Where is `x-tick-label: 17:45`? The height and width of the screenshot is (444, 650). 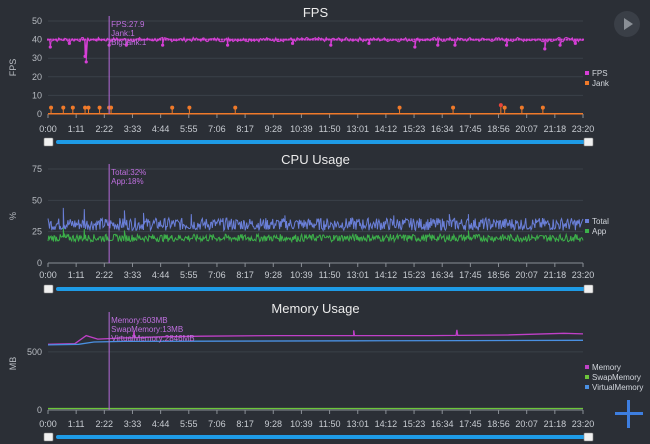 x-tick-label: 17:45 is located at coordinates (470, 275).